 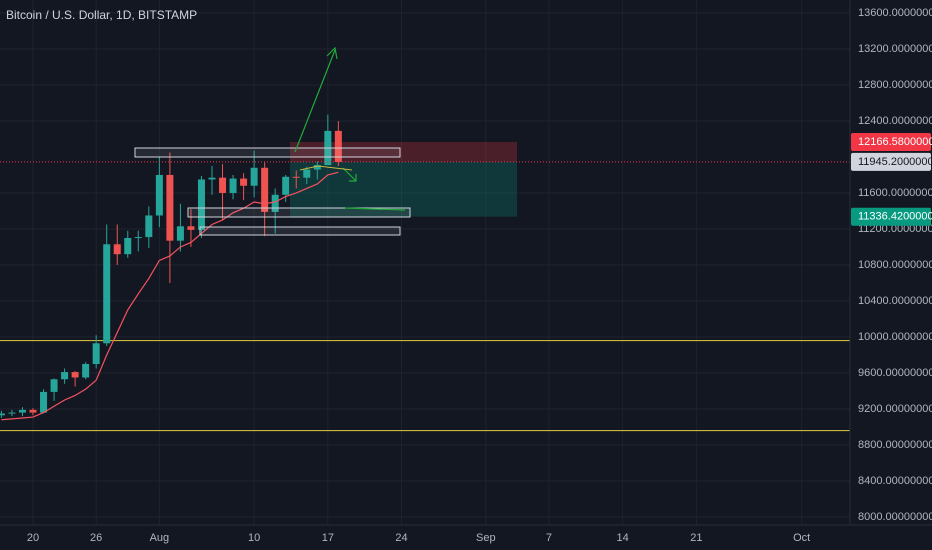 What do you see at coordinates (623, 538) in the screenshot?
I see `x-tick-label: 14` at bounding box center [623, 538].